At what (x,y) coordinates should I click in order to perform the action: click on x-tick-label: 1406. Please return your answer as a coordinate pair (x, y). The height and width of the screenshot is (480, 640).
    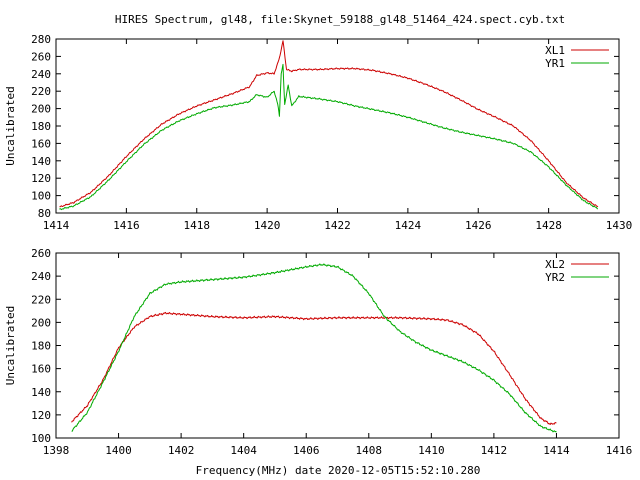
    Looking at the image, I should click on (306, 450).